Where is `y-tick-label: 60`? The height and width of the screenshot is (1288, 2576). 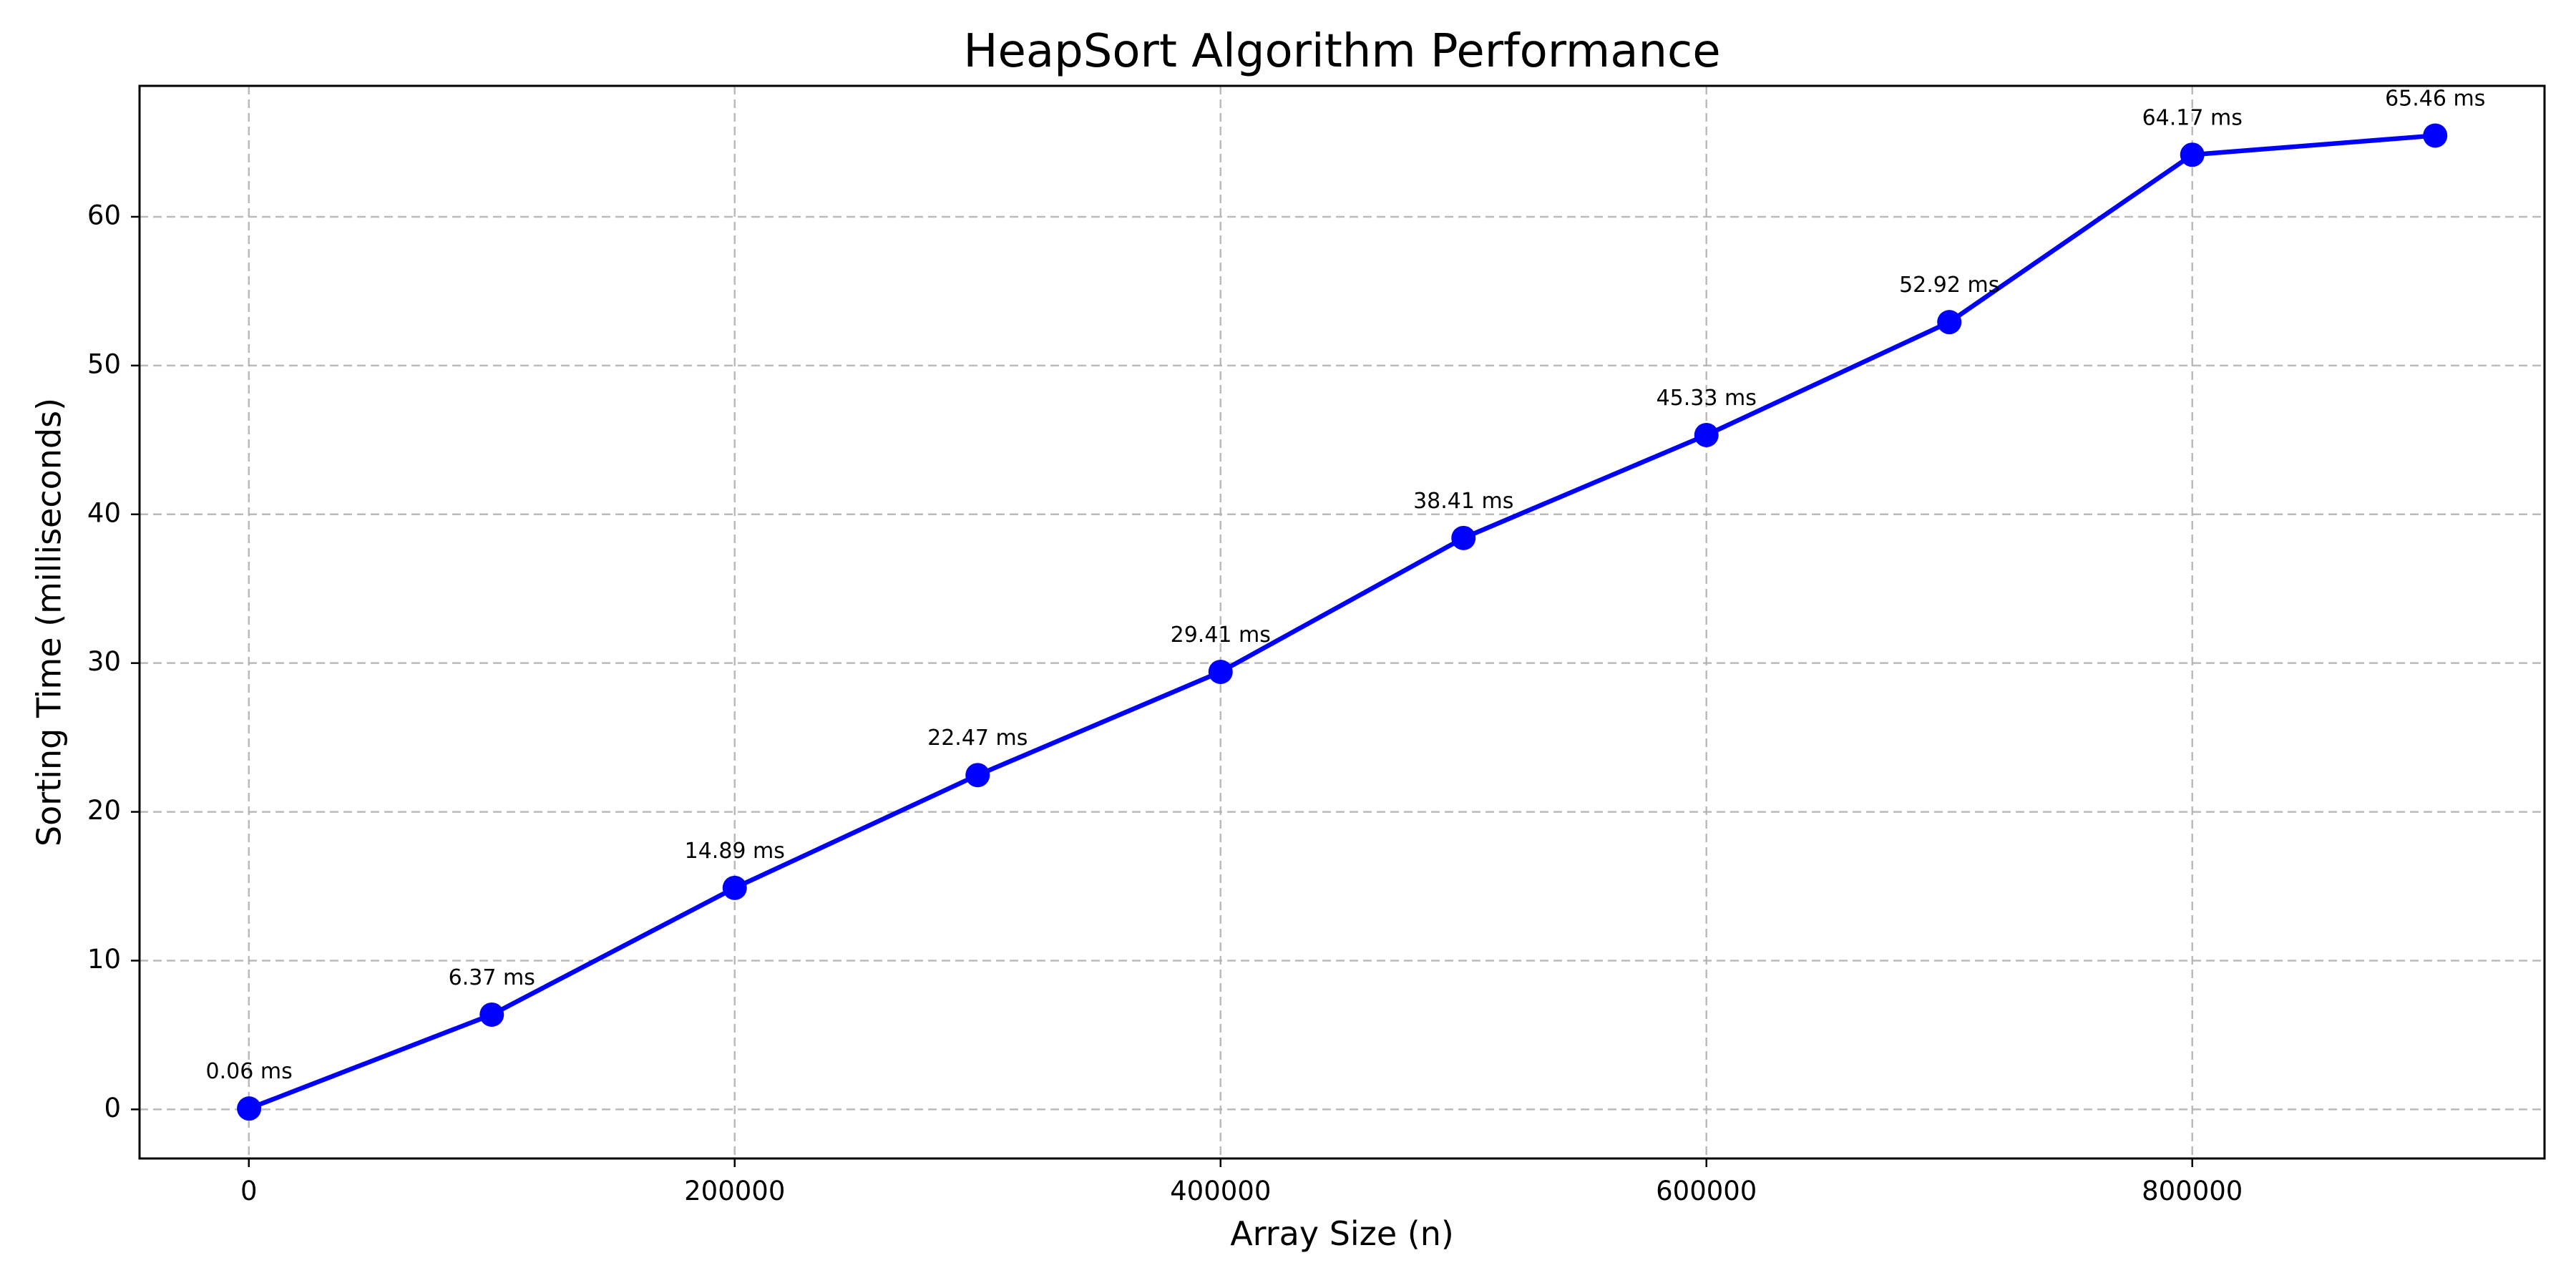
y-tick-label: 60 is located at coordinates (104, 215).